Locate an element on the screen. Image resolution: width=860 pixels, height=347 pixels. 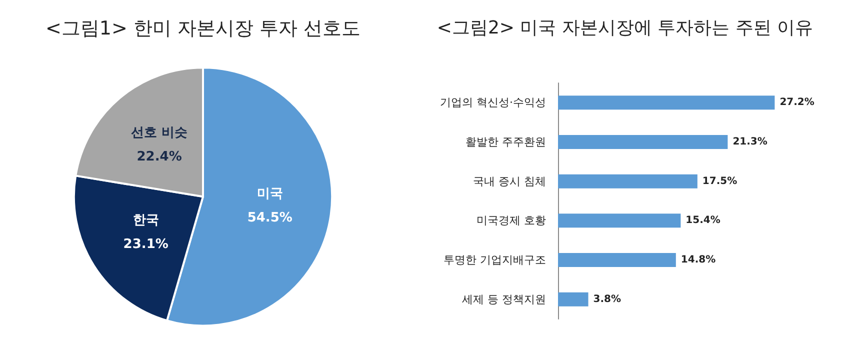
chart-title: <그림1> 한미 자본시장 투자 선호도 is located at coordinates (203, 29).